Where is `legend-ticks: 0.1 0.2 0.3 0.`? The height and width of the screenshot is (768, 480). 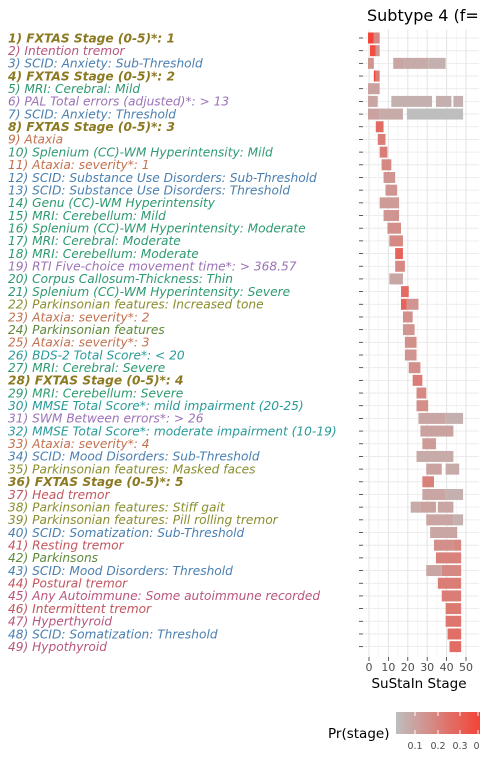 legend-ticks: 0.1 0.2 0.3 0. is located at coordinates (443, 732).